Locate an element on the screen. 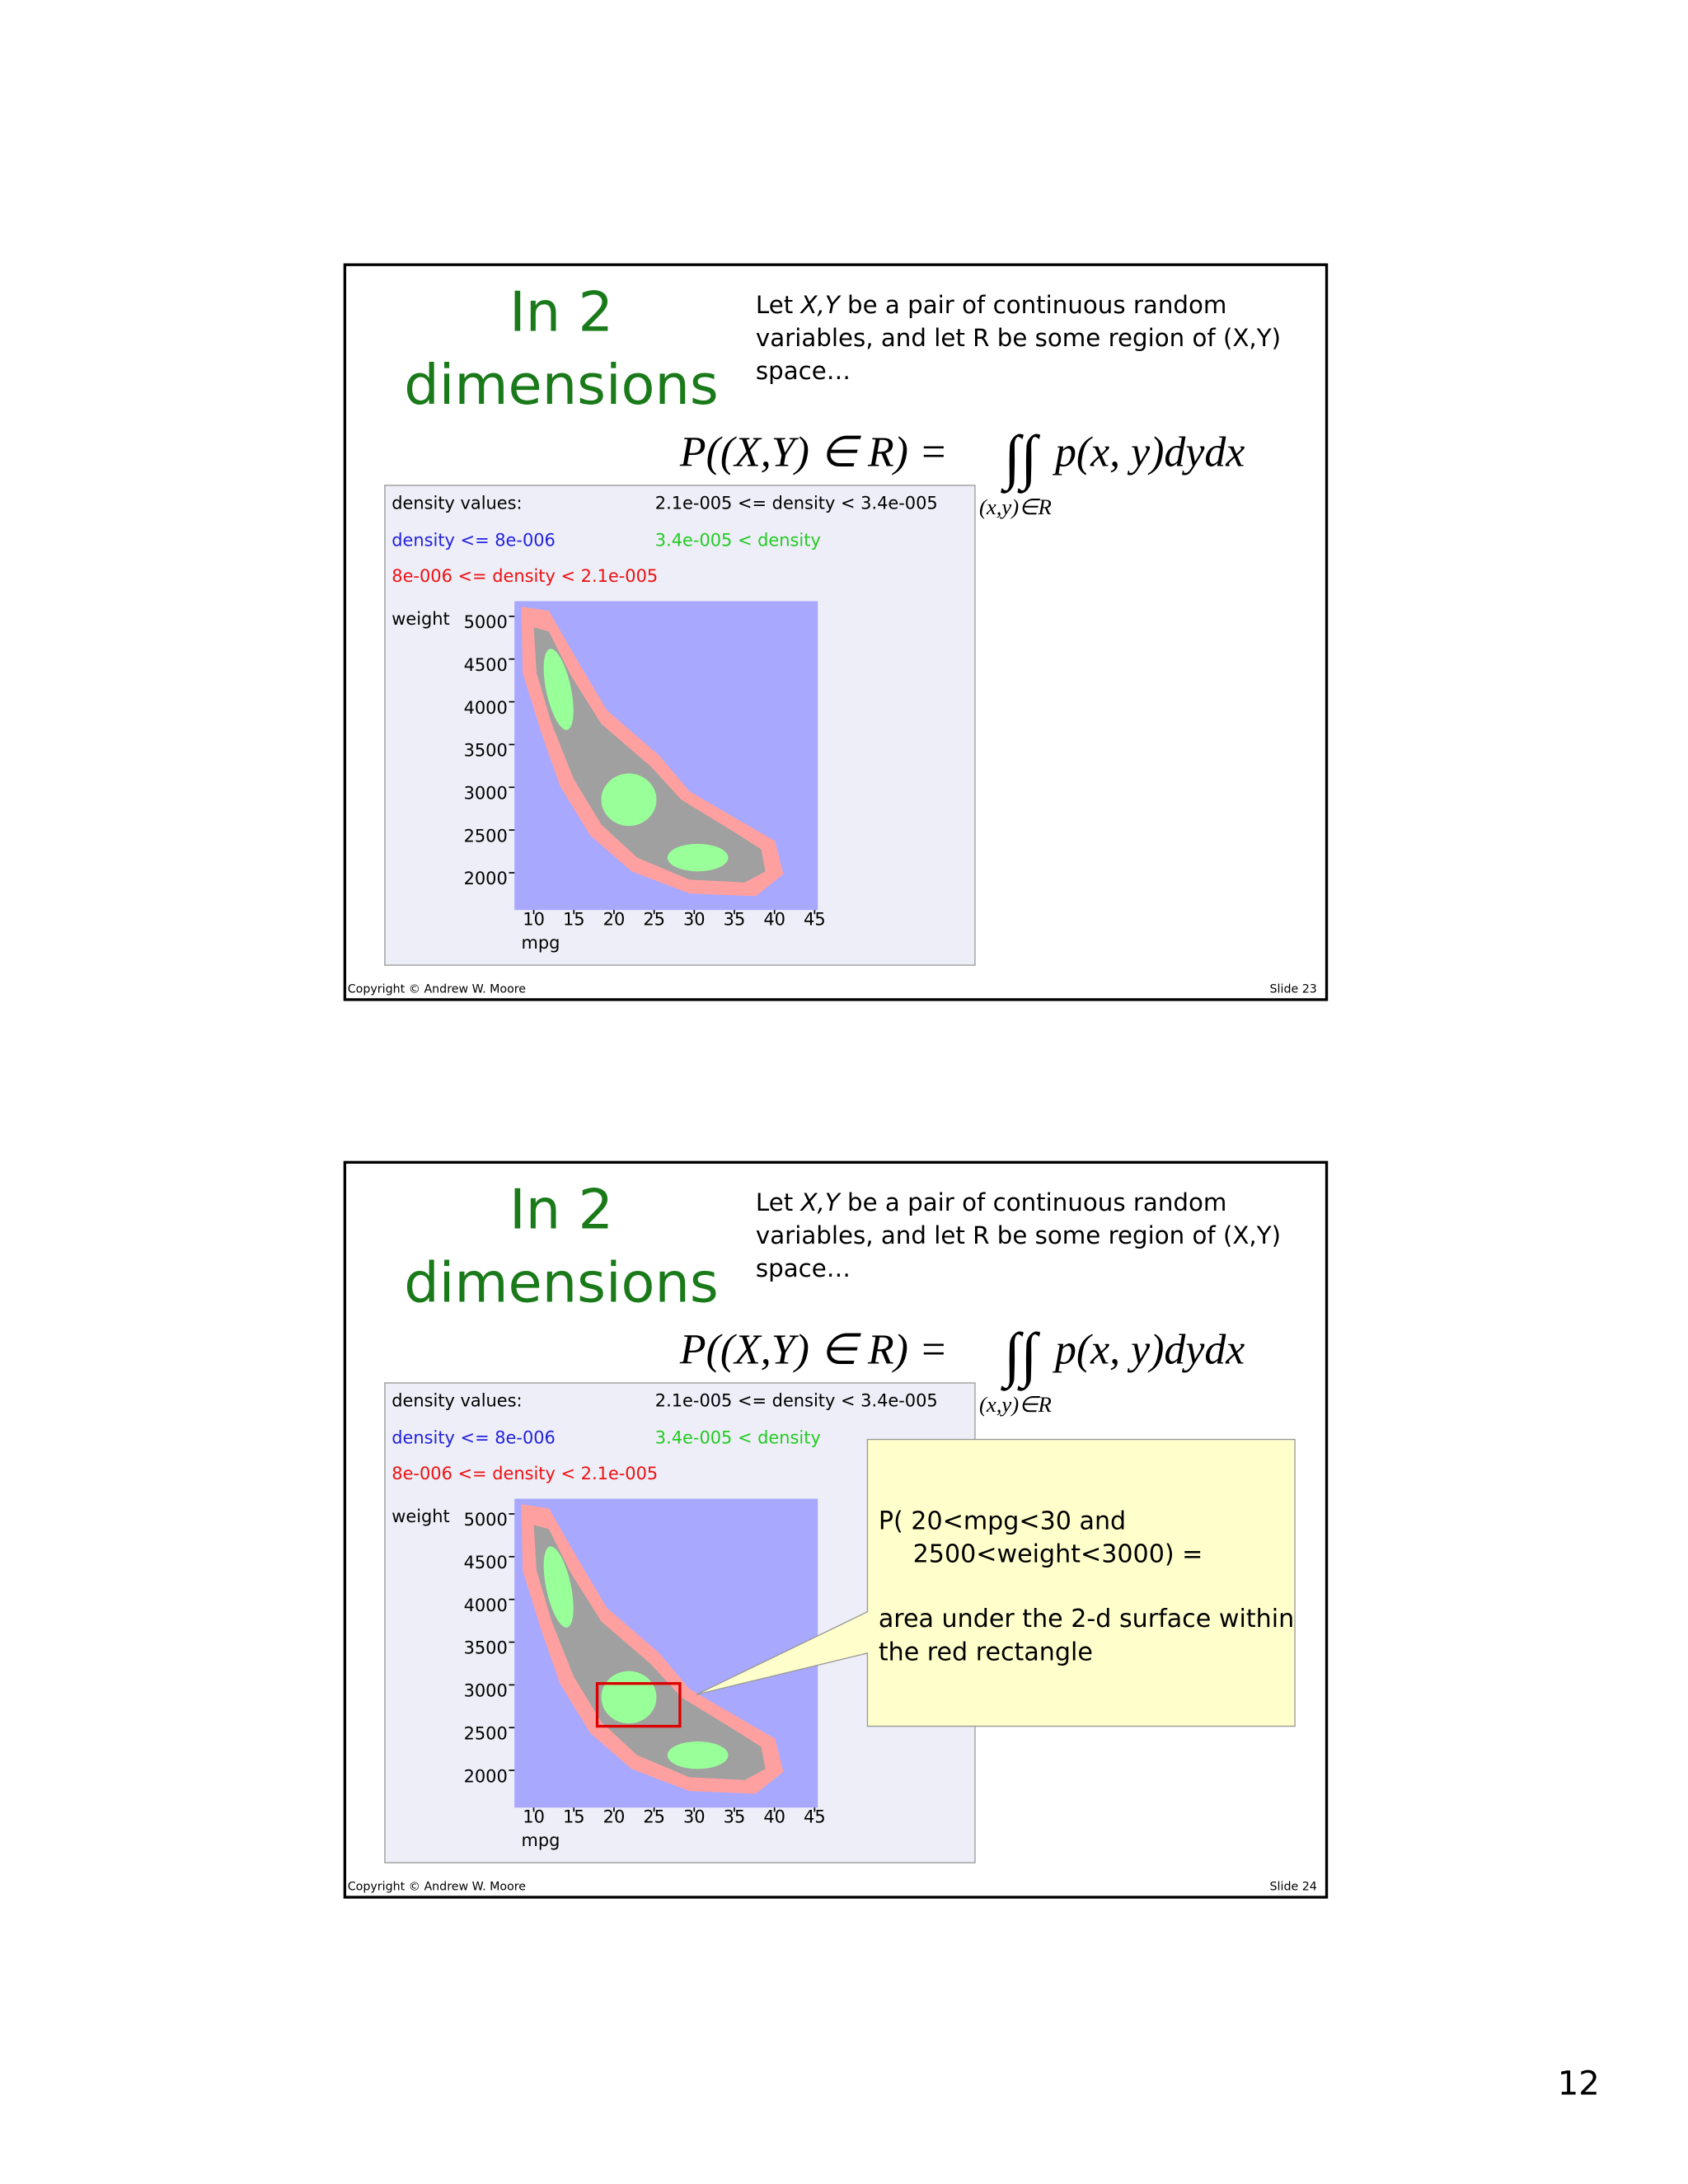 This screenshot has height=2184, width=1688. page-number: 12 is located at coordinates (1579, 2083).